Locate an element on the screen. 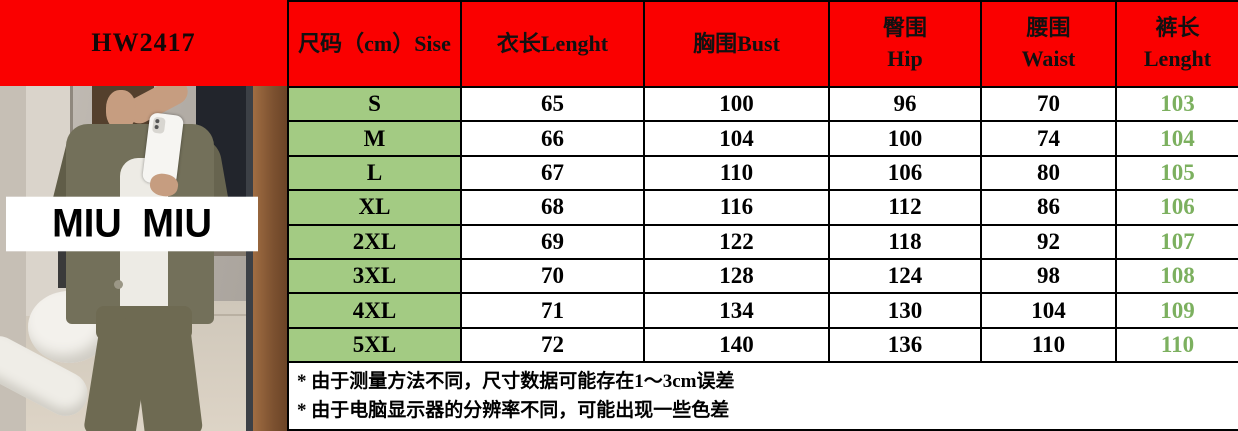  col-header-pants-length: 裤长 Lenght is located at coordinates (1176, 44).